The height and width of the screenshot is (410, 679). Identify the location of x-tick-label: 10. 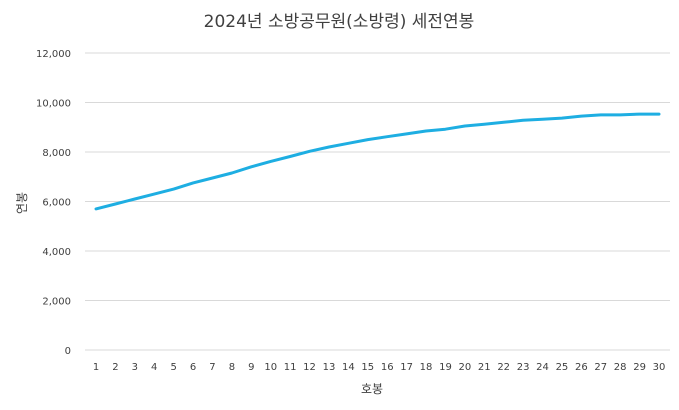
(270, 367).